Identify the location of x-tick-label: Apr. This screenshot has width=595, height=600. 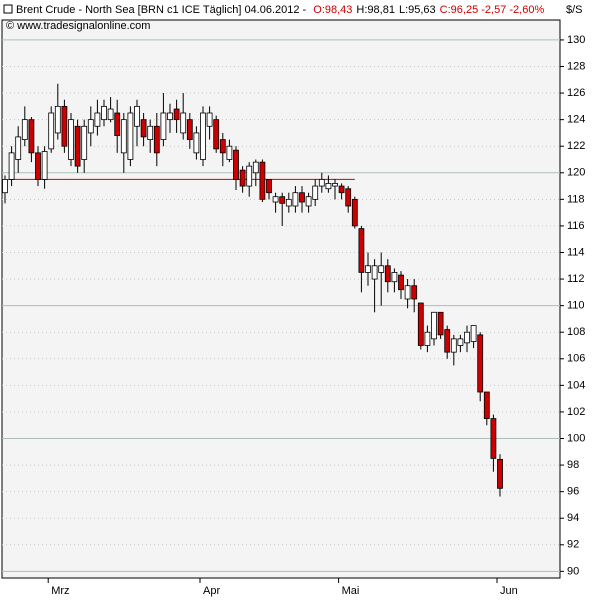
(211, 591).